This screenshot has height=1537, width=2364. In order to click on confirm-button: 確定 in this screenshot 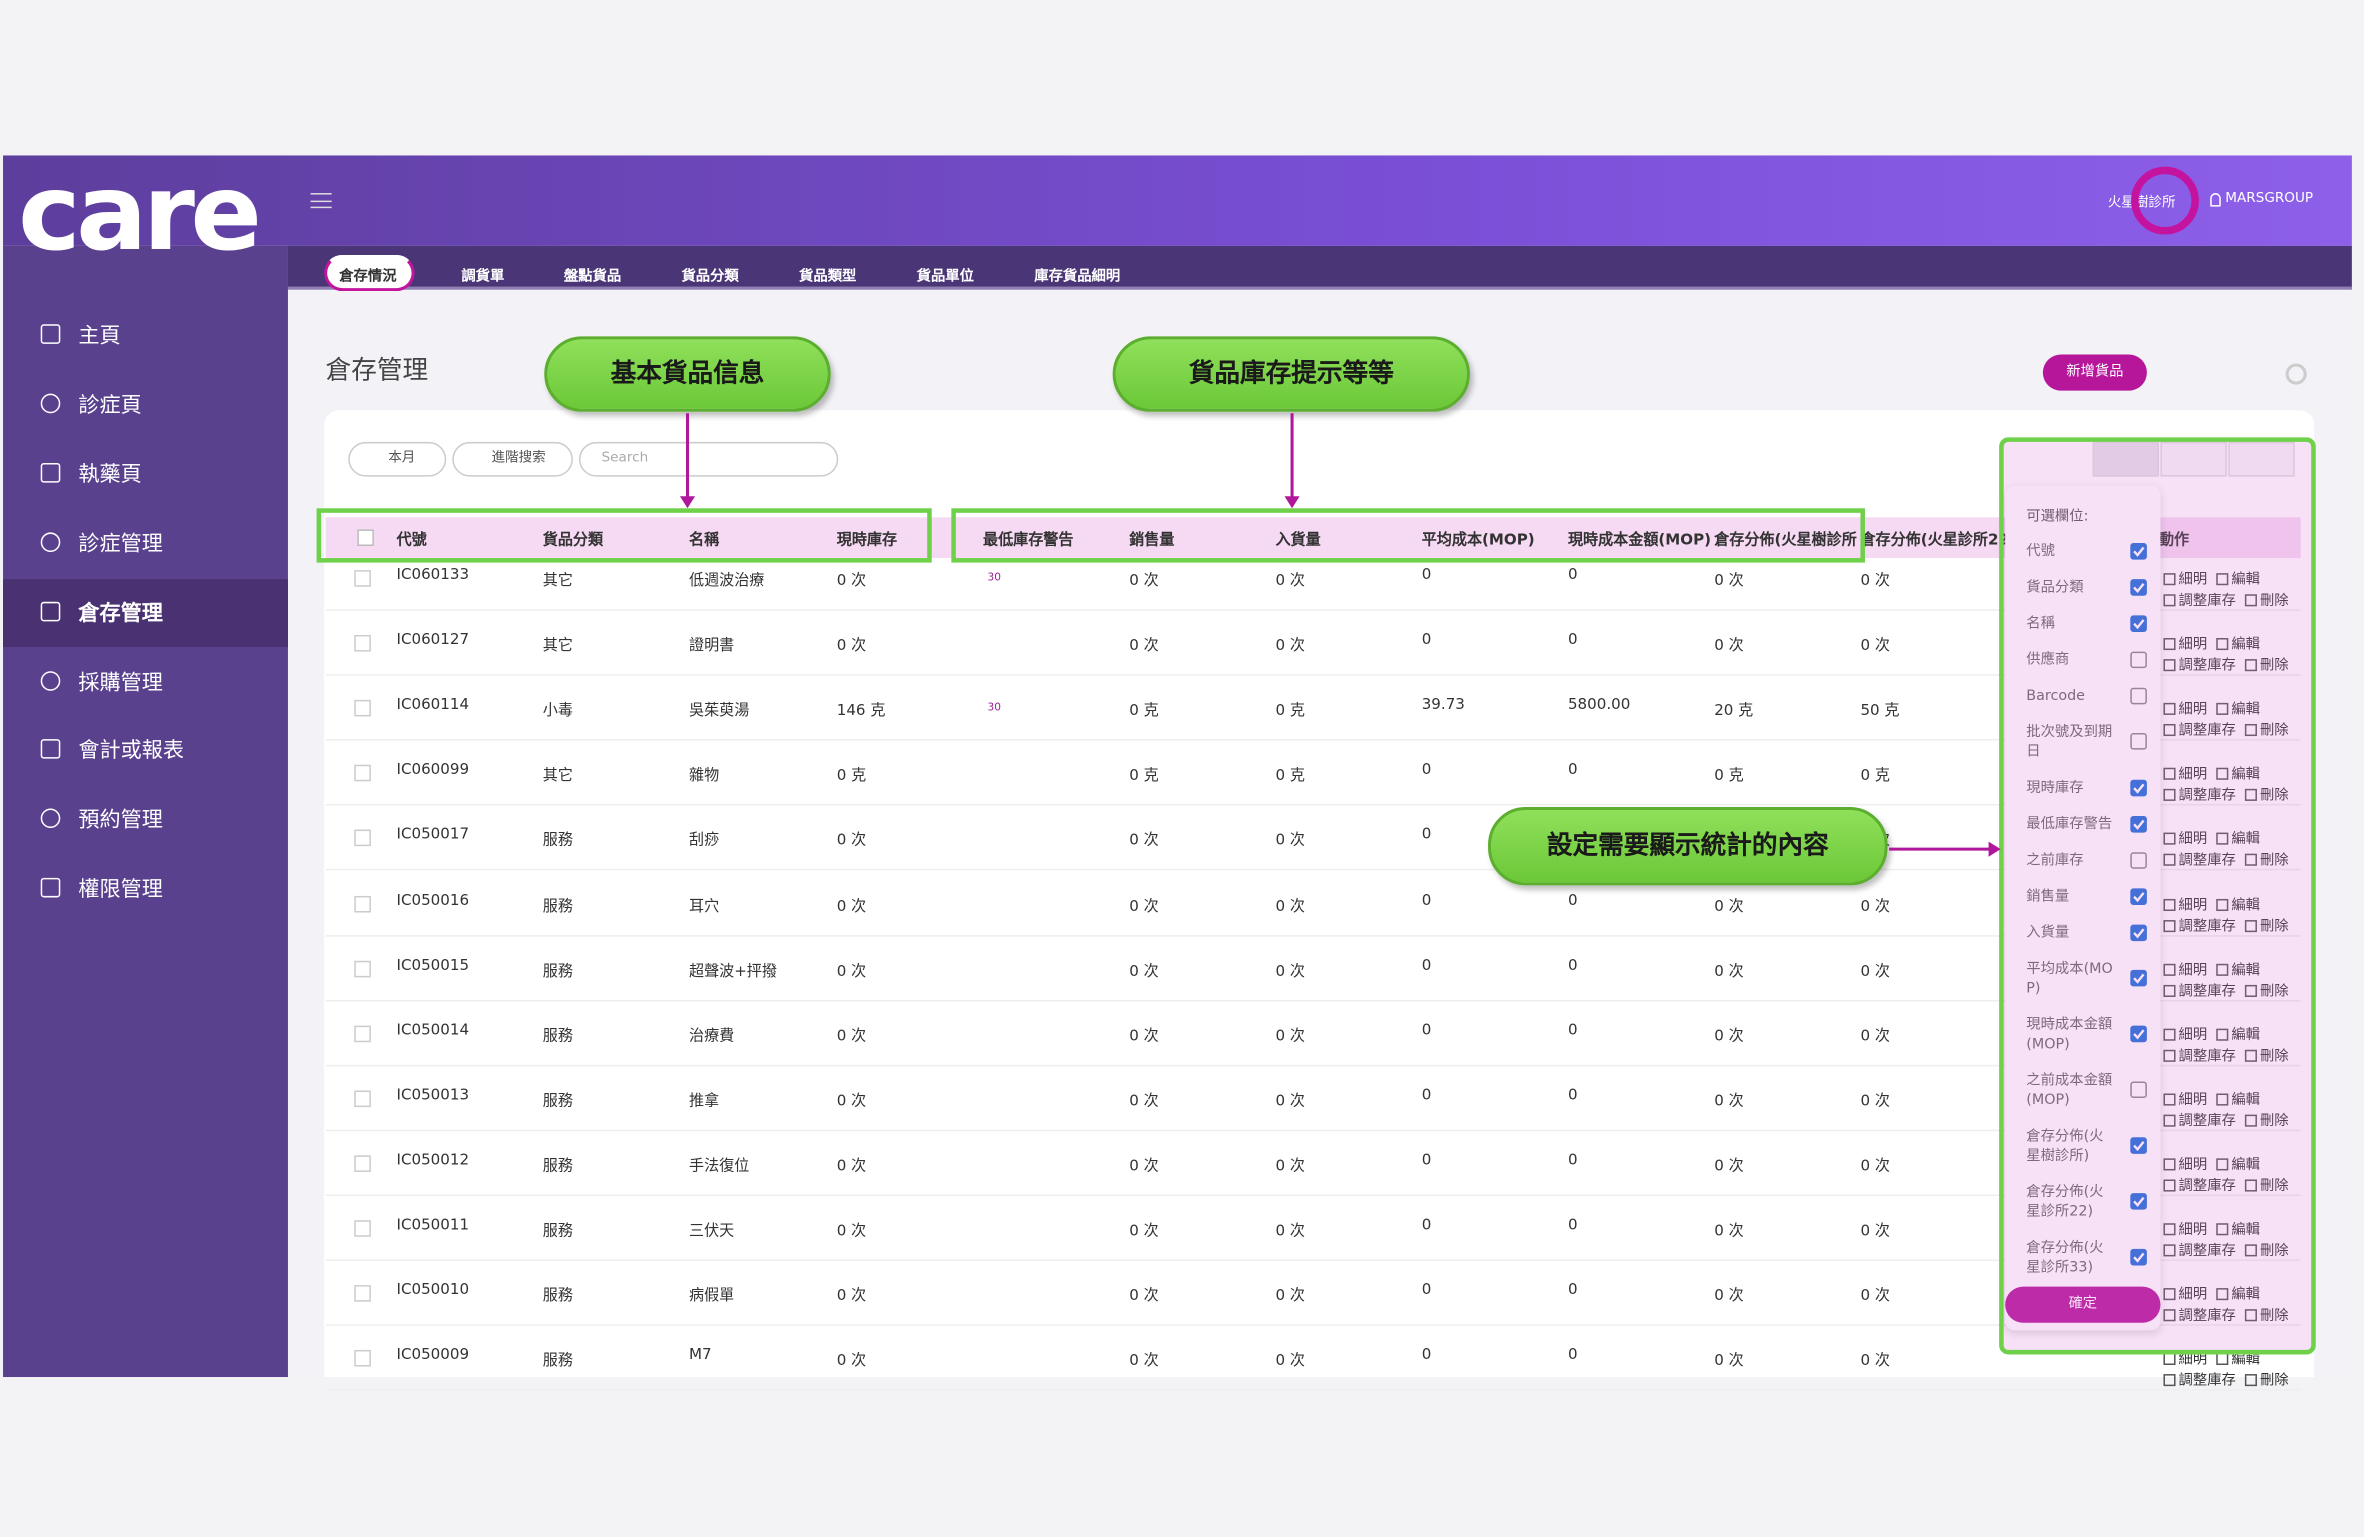, I will do `click(2083, 1304)`.